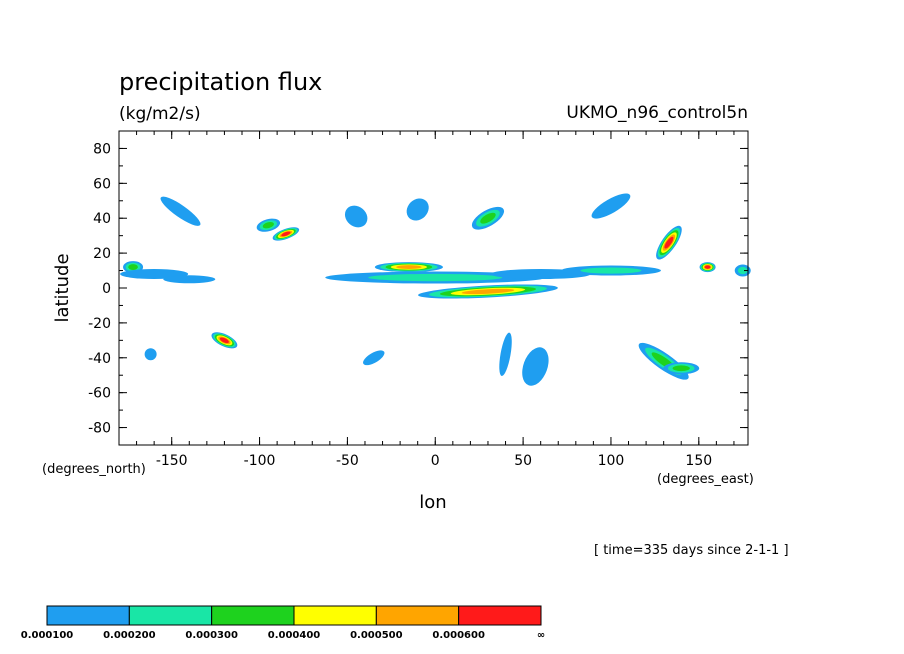 This screenshot has width=904, height=654. I want to click on x-tick-label: 0, so click(435, 461).